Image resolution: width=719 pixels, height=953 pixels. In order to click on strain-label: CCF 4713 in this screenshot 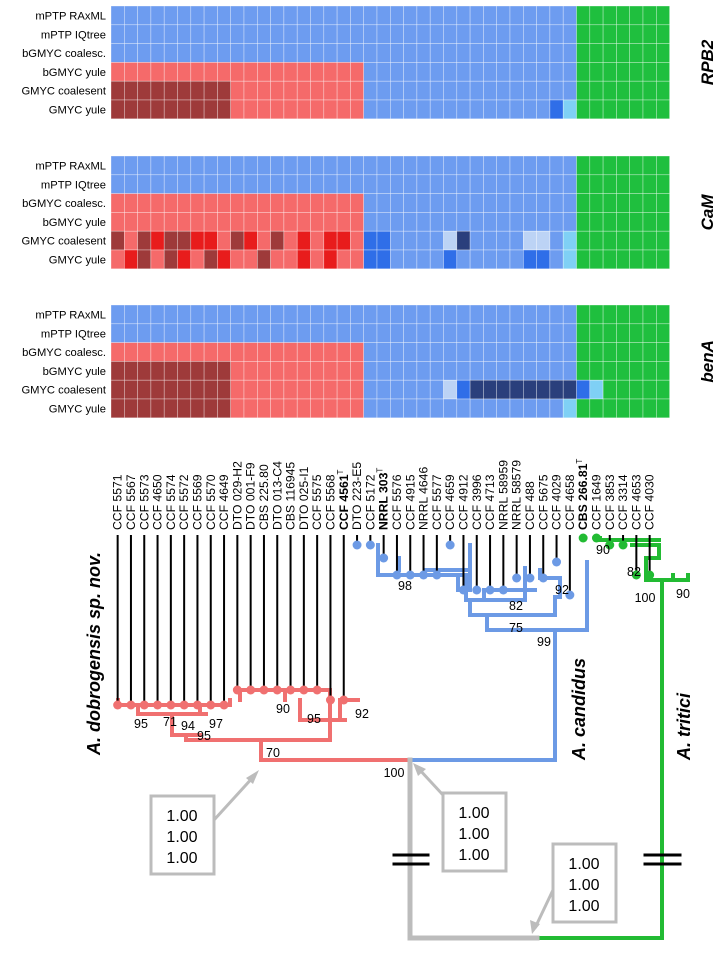, I will do `click(490, 502)`.